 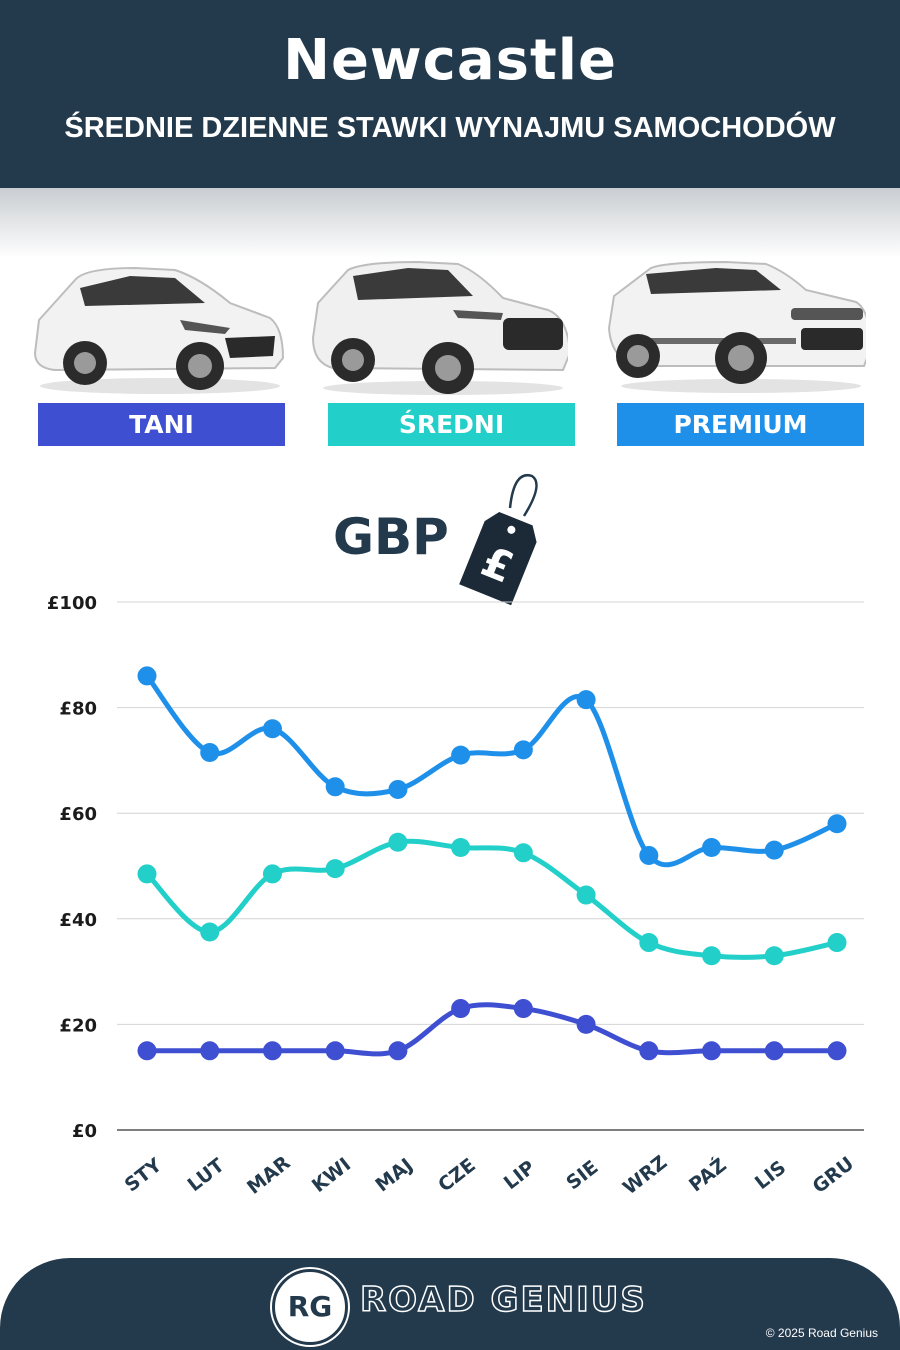 What do you see at coordinates (582, 1175) in the screenshot?
I see `x-tick-label: SIE` at bounding box center [582, 1175].